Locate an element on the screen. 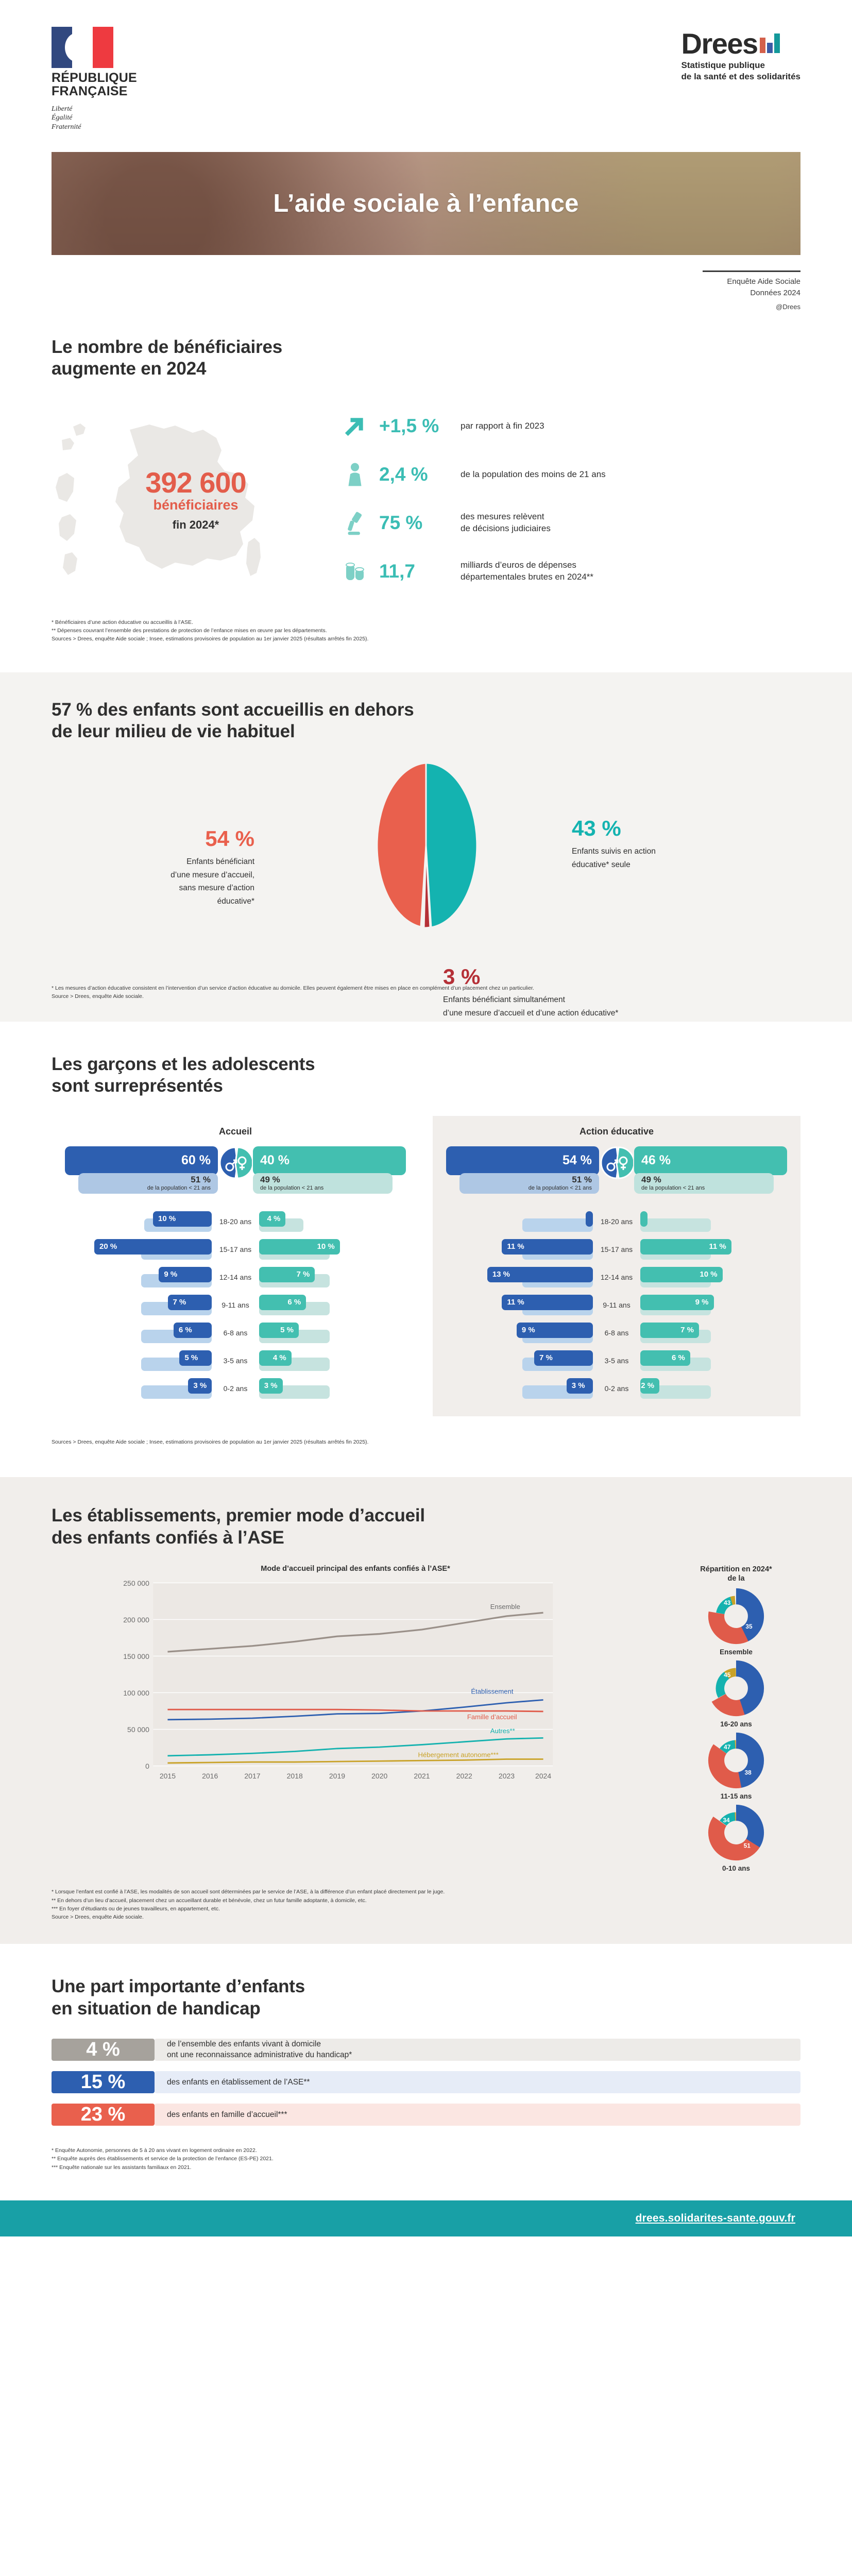 Image resolution: width=852 pixels, height=2576 pixels. bar-male: 6 % is located at coordinates (192, 1330).